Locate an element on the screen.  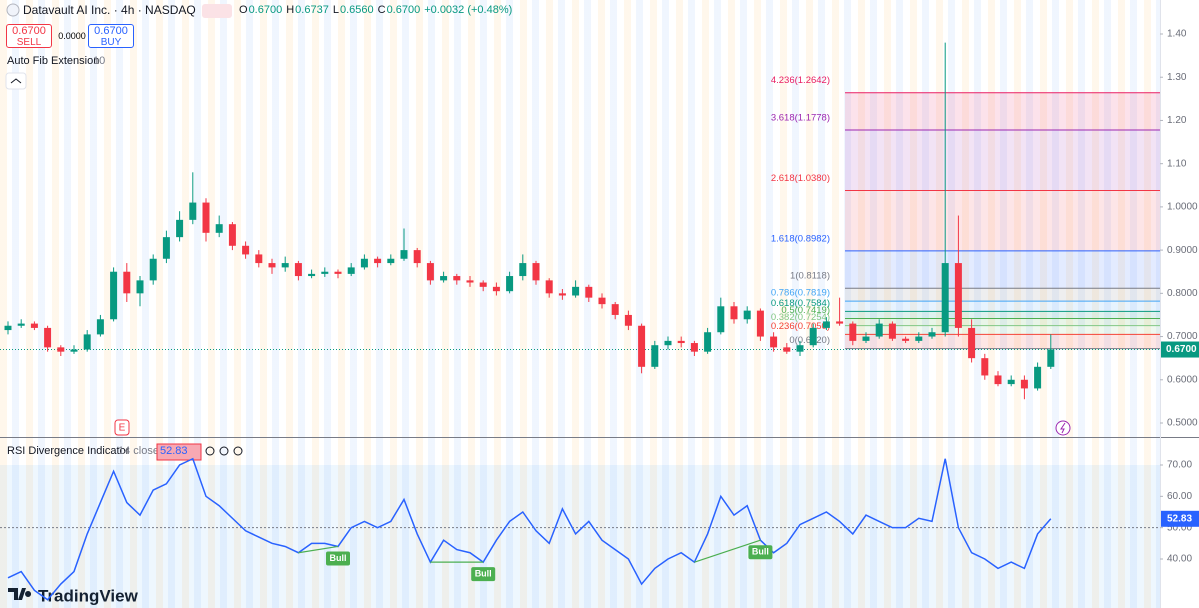
price-tick-label: 0.5000 is located at coordinates (1182, 423).